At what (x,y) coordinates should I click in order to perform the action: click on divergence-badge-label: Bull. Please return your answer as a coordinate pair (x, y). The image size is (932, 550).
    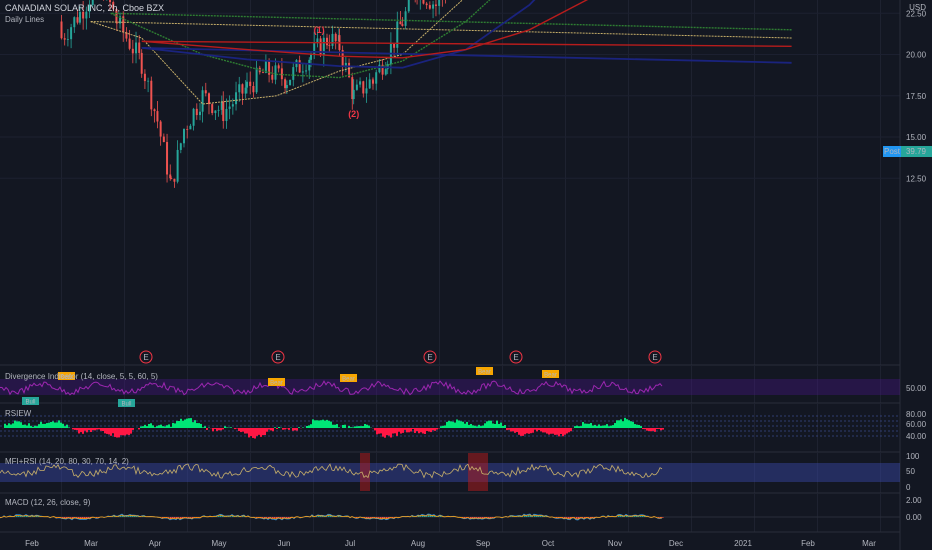
    Looking at the image, I should click on (30, 403).